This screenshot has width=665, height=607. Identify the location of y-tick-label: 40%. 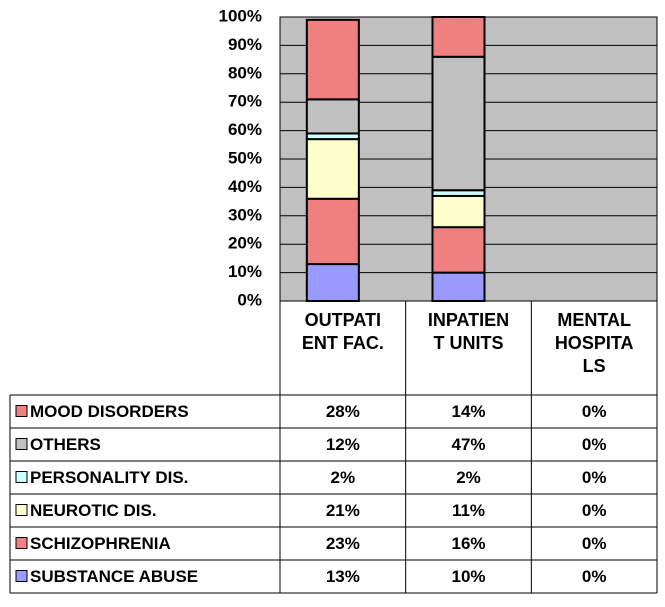
(245, 186).